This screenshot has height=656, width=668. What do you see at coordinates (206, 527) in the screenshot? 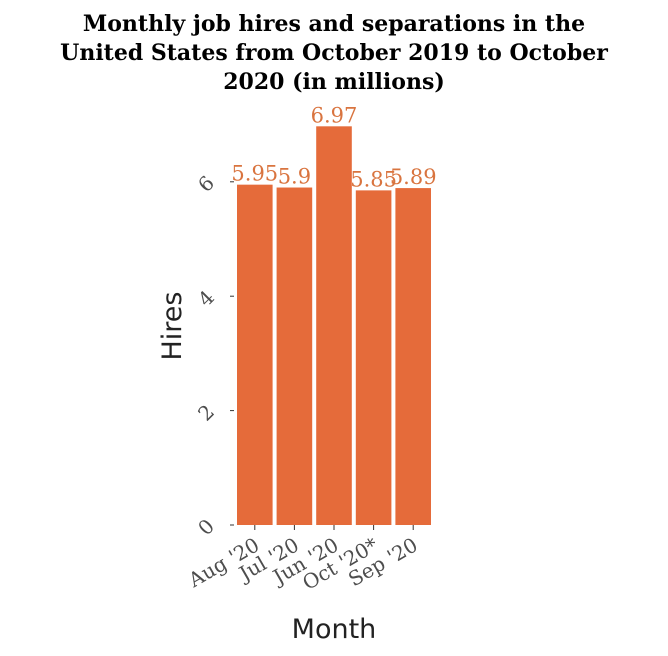
I see `y-tick-label: 0` at bounding box center [206, 527].